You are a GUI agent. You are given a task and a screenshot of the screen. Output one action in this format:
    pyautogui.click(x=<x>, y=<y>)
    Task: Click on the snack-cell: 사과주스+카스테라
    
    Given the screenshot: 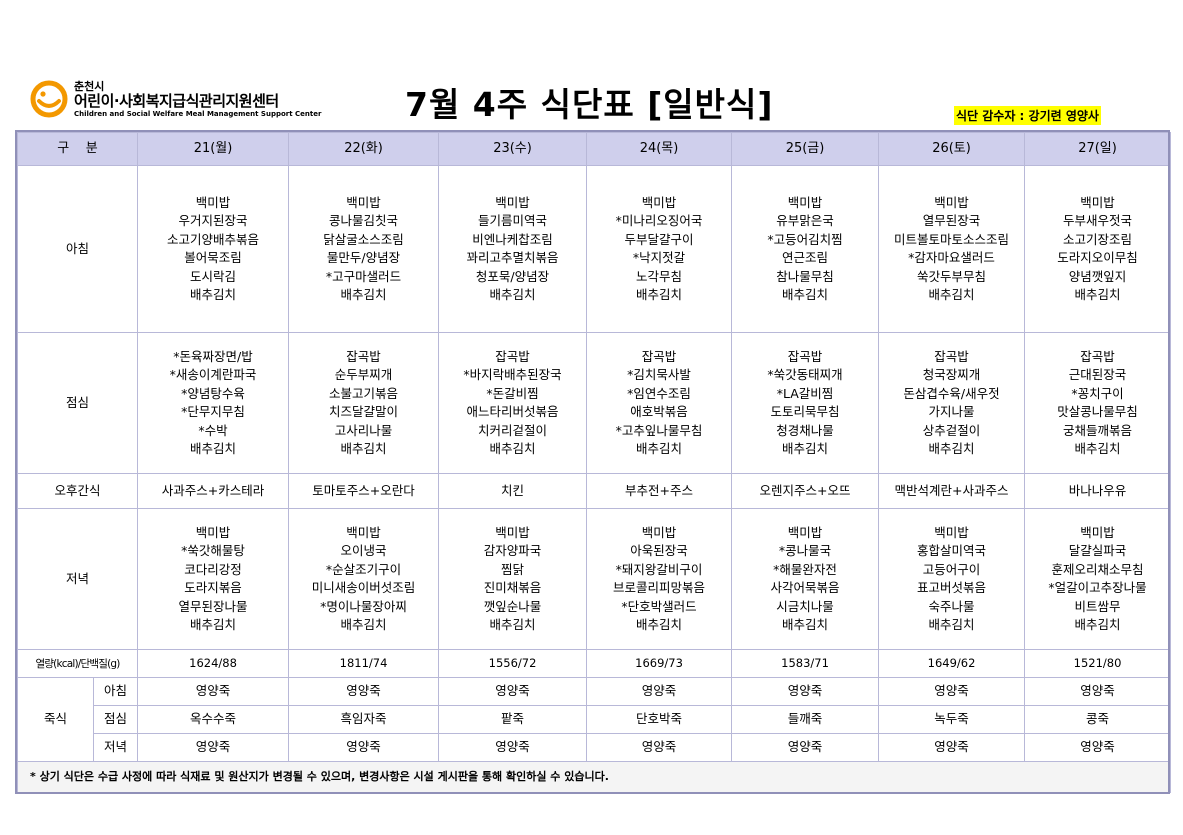 What is the action you would take?
    pyautogui.click(x=213, y=491)
    